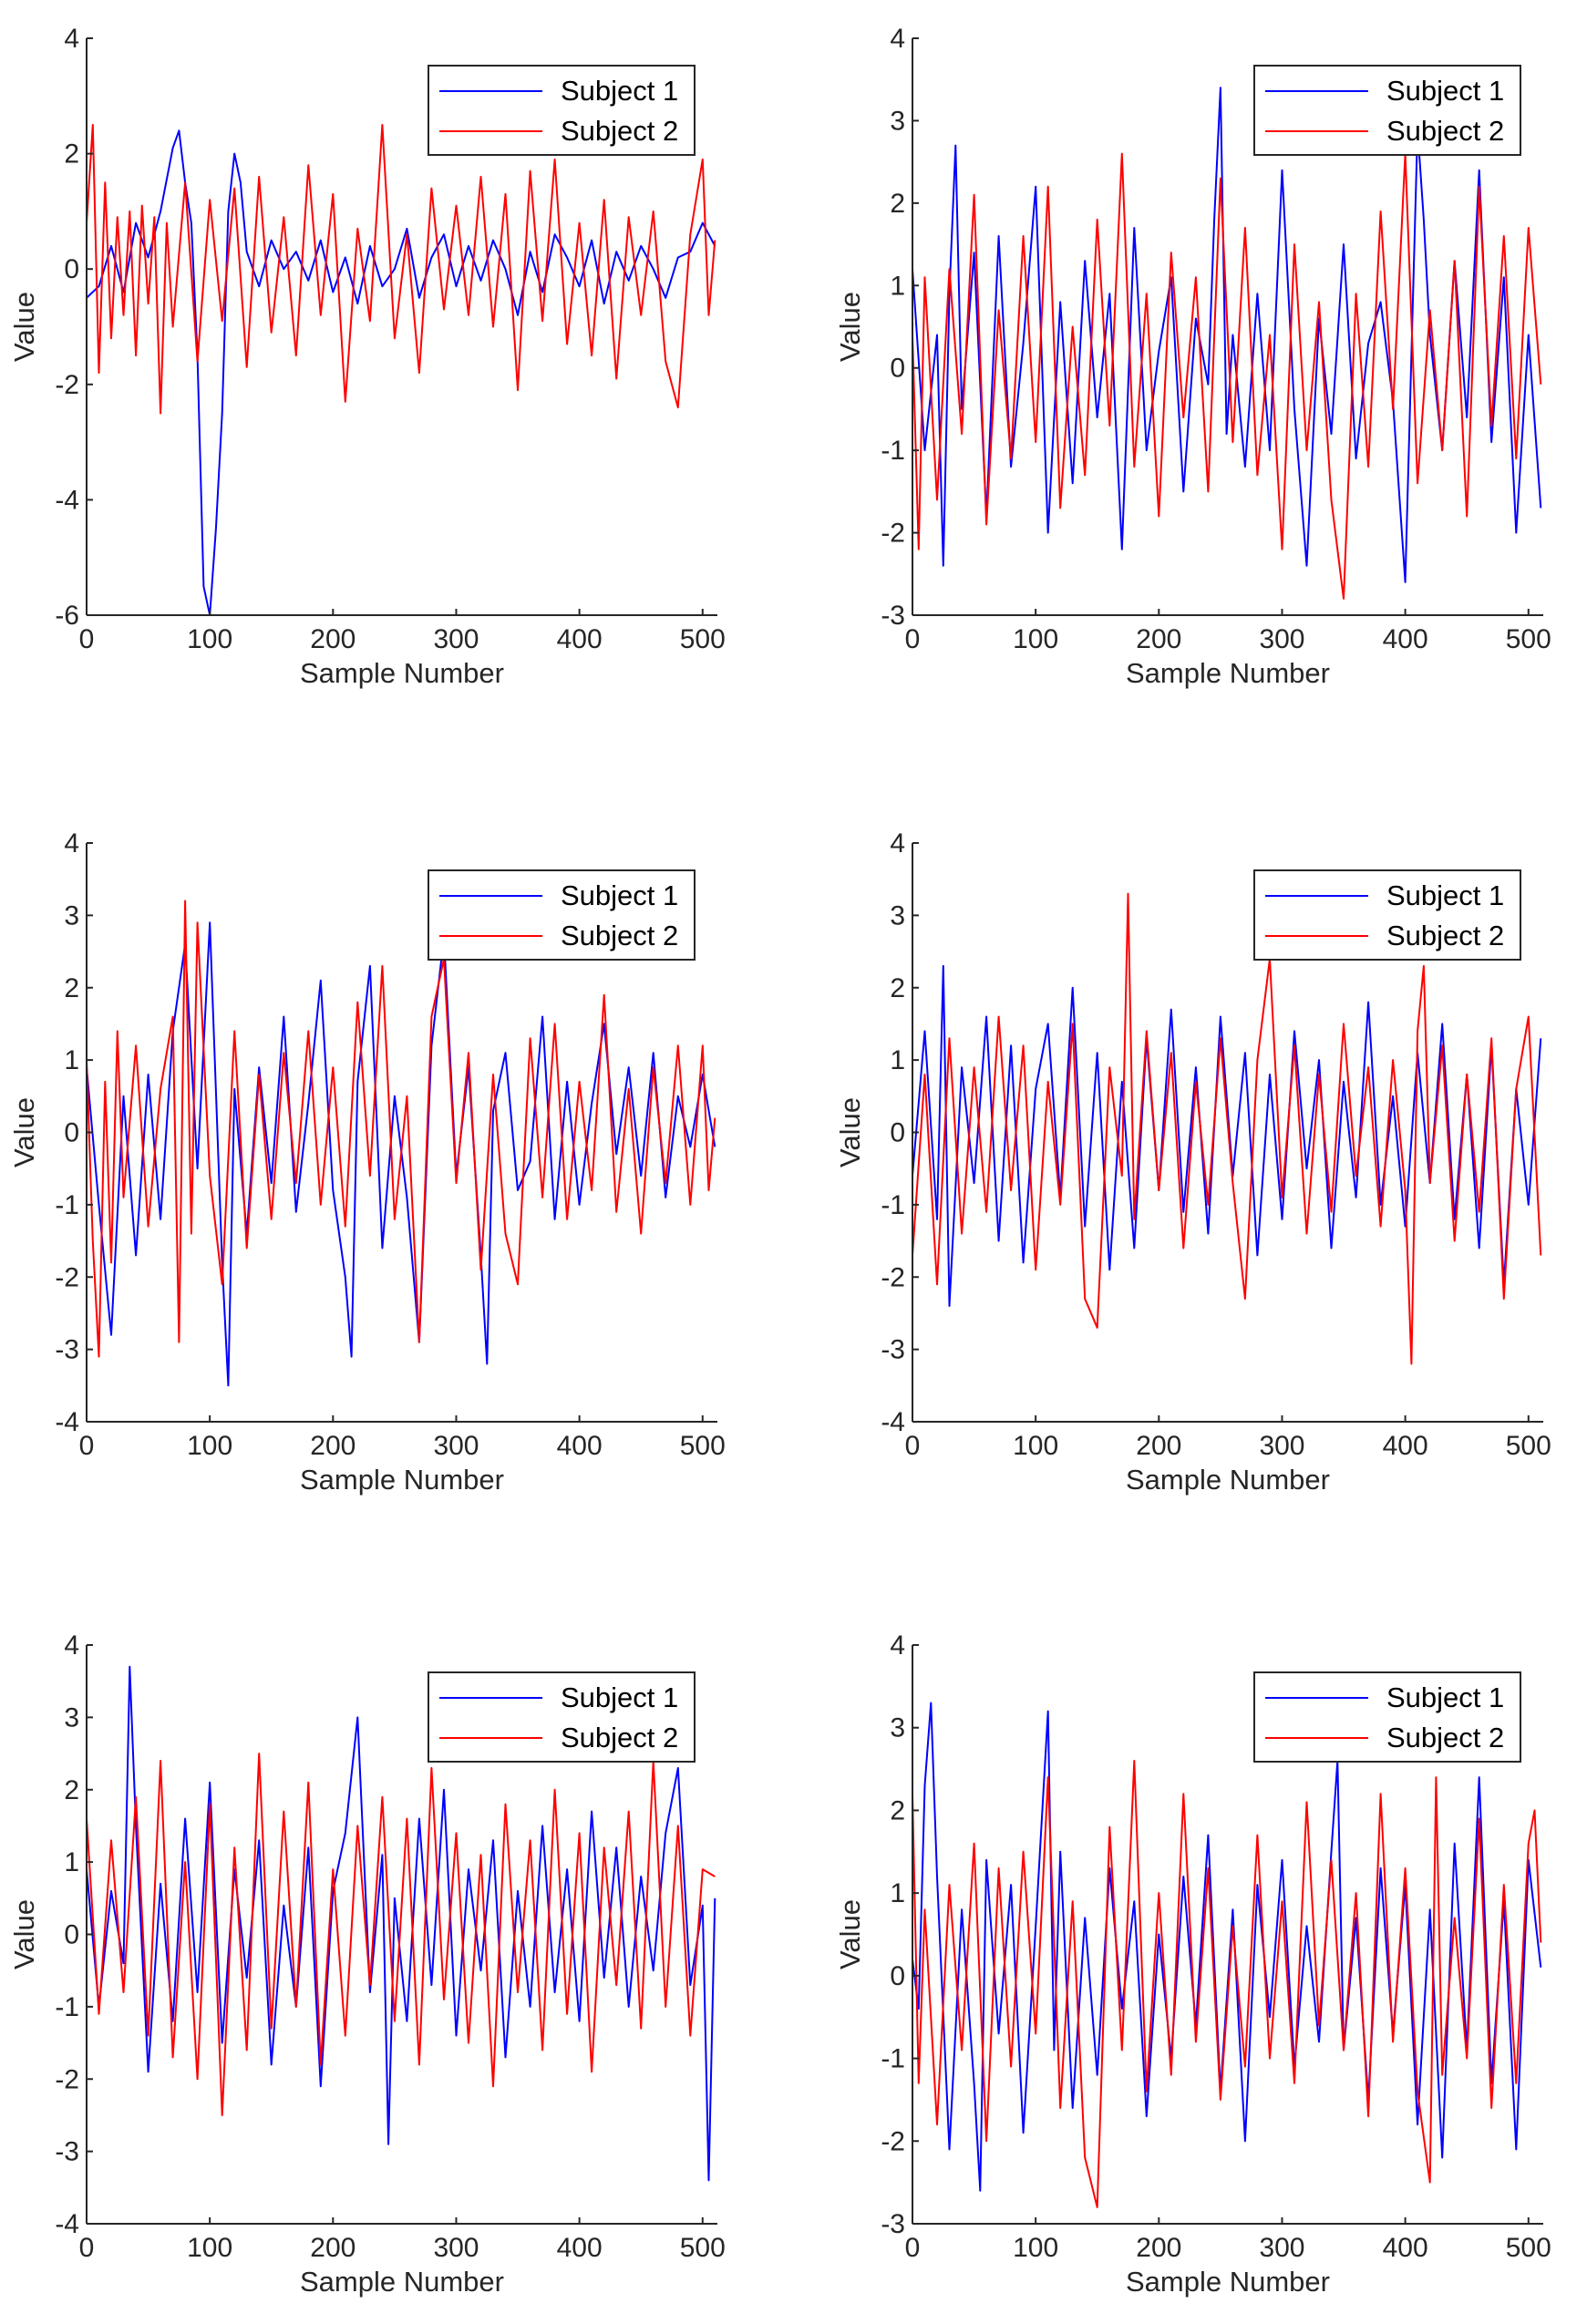 Image resolution: width=1587 pixels, height=2324 pixels. What do you see at coordinates (897, 1728) in the screenshot?
I see `panel-6-y-tick-label: 3` at bounding box center [897, 1728].